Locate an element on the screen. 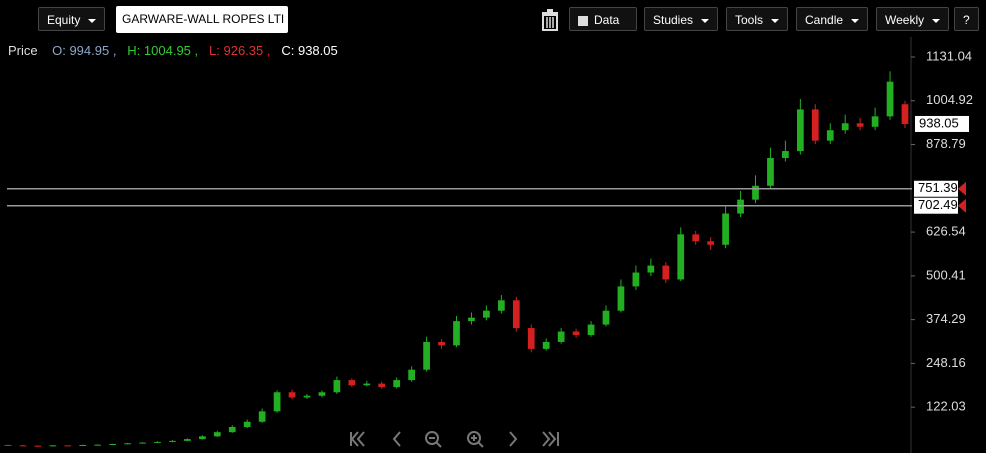 This screenshot has width=986, height=453. tools-dropdown: Tools is located at coordinates (757, 19).